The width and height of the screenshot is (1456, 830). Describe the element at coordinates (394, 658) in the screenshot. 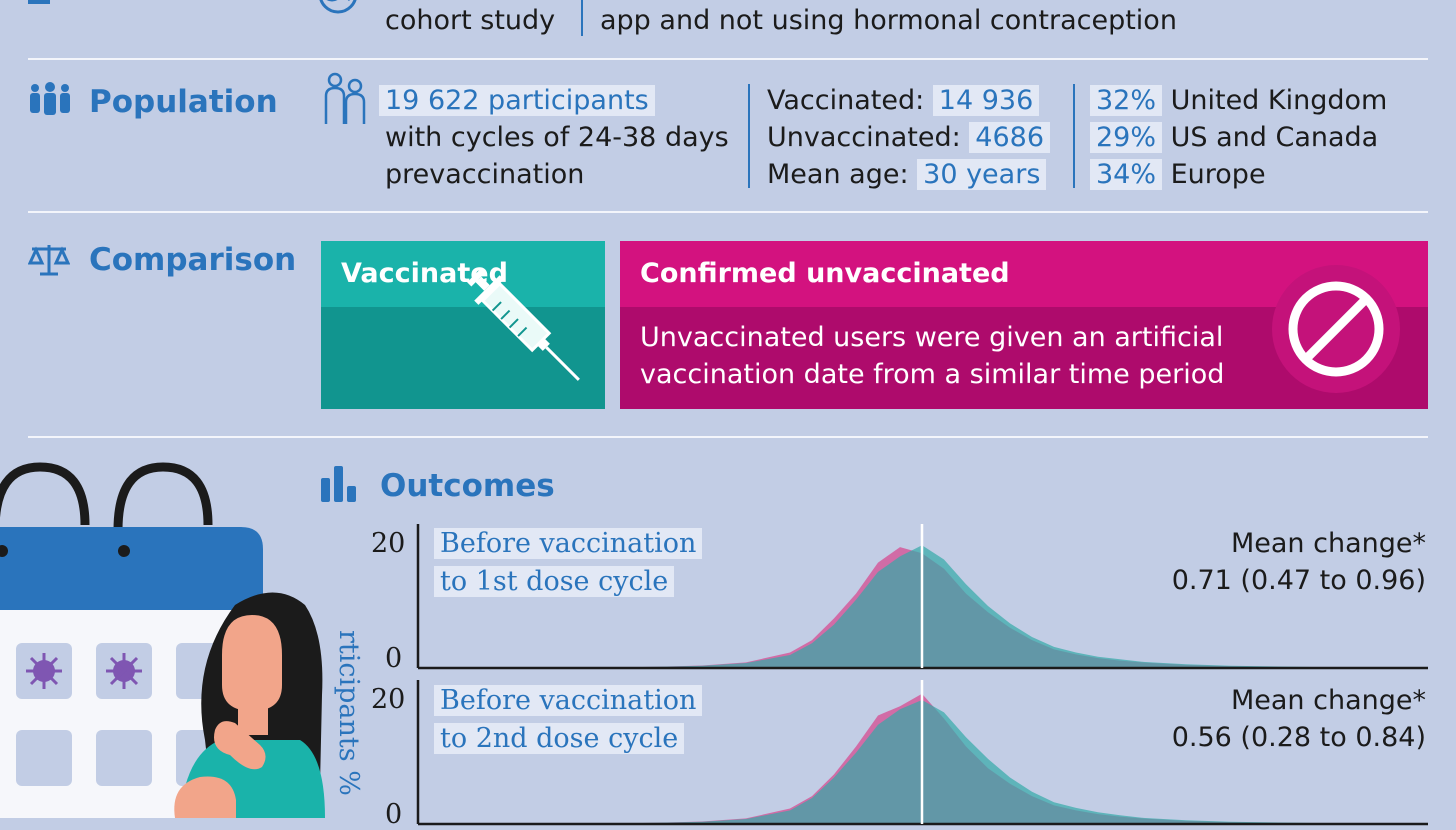

I see `chart1-ytick-0: 0` at that location.